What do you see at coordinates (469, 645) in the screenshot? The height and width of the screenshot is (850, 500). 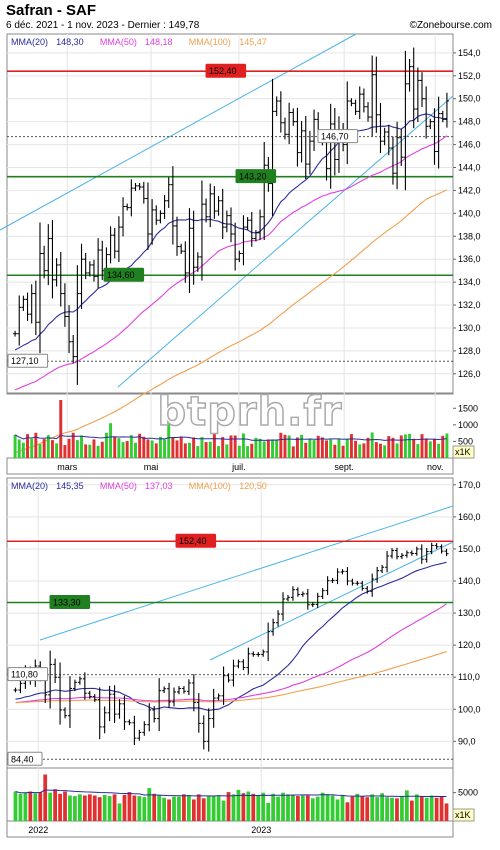 I see `y-tick-label: 120,0` at bounding box center [469, 645].